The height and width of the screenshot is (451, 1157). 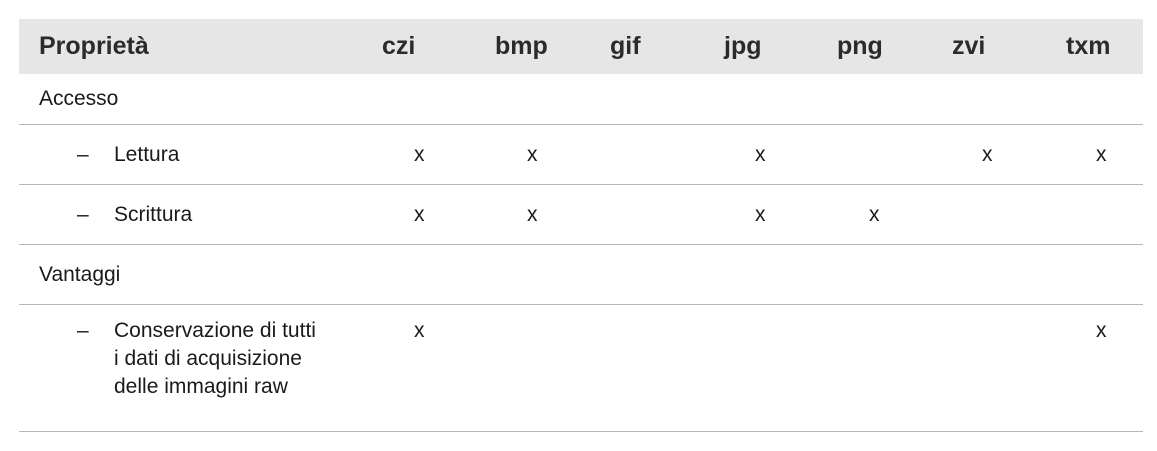 I want to click on table-row-lettura: – Lettura x x x x x, so click(x=581, y=155).